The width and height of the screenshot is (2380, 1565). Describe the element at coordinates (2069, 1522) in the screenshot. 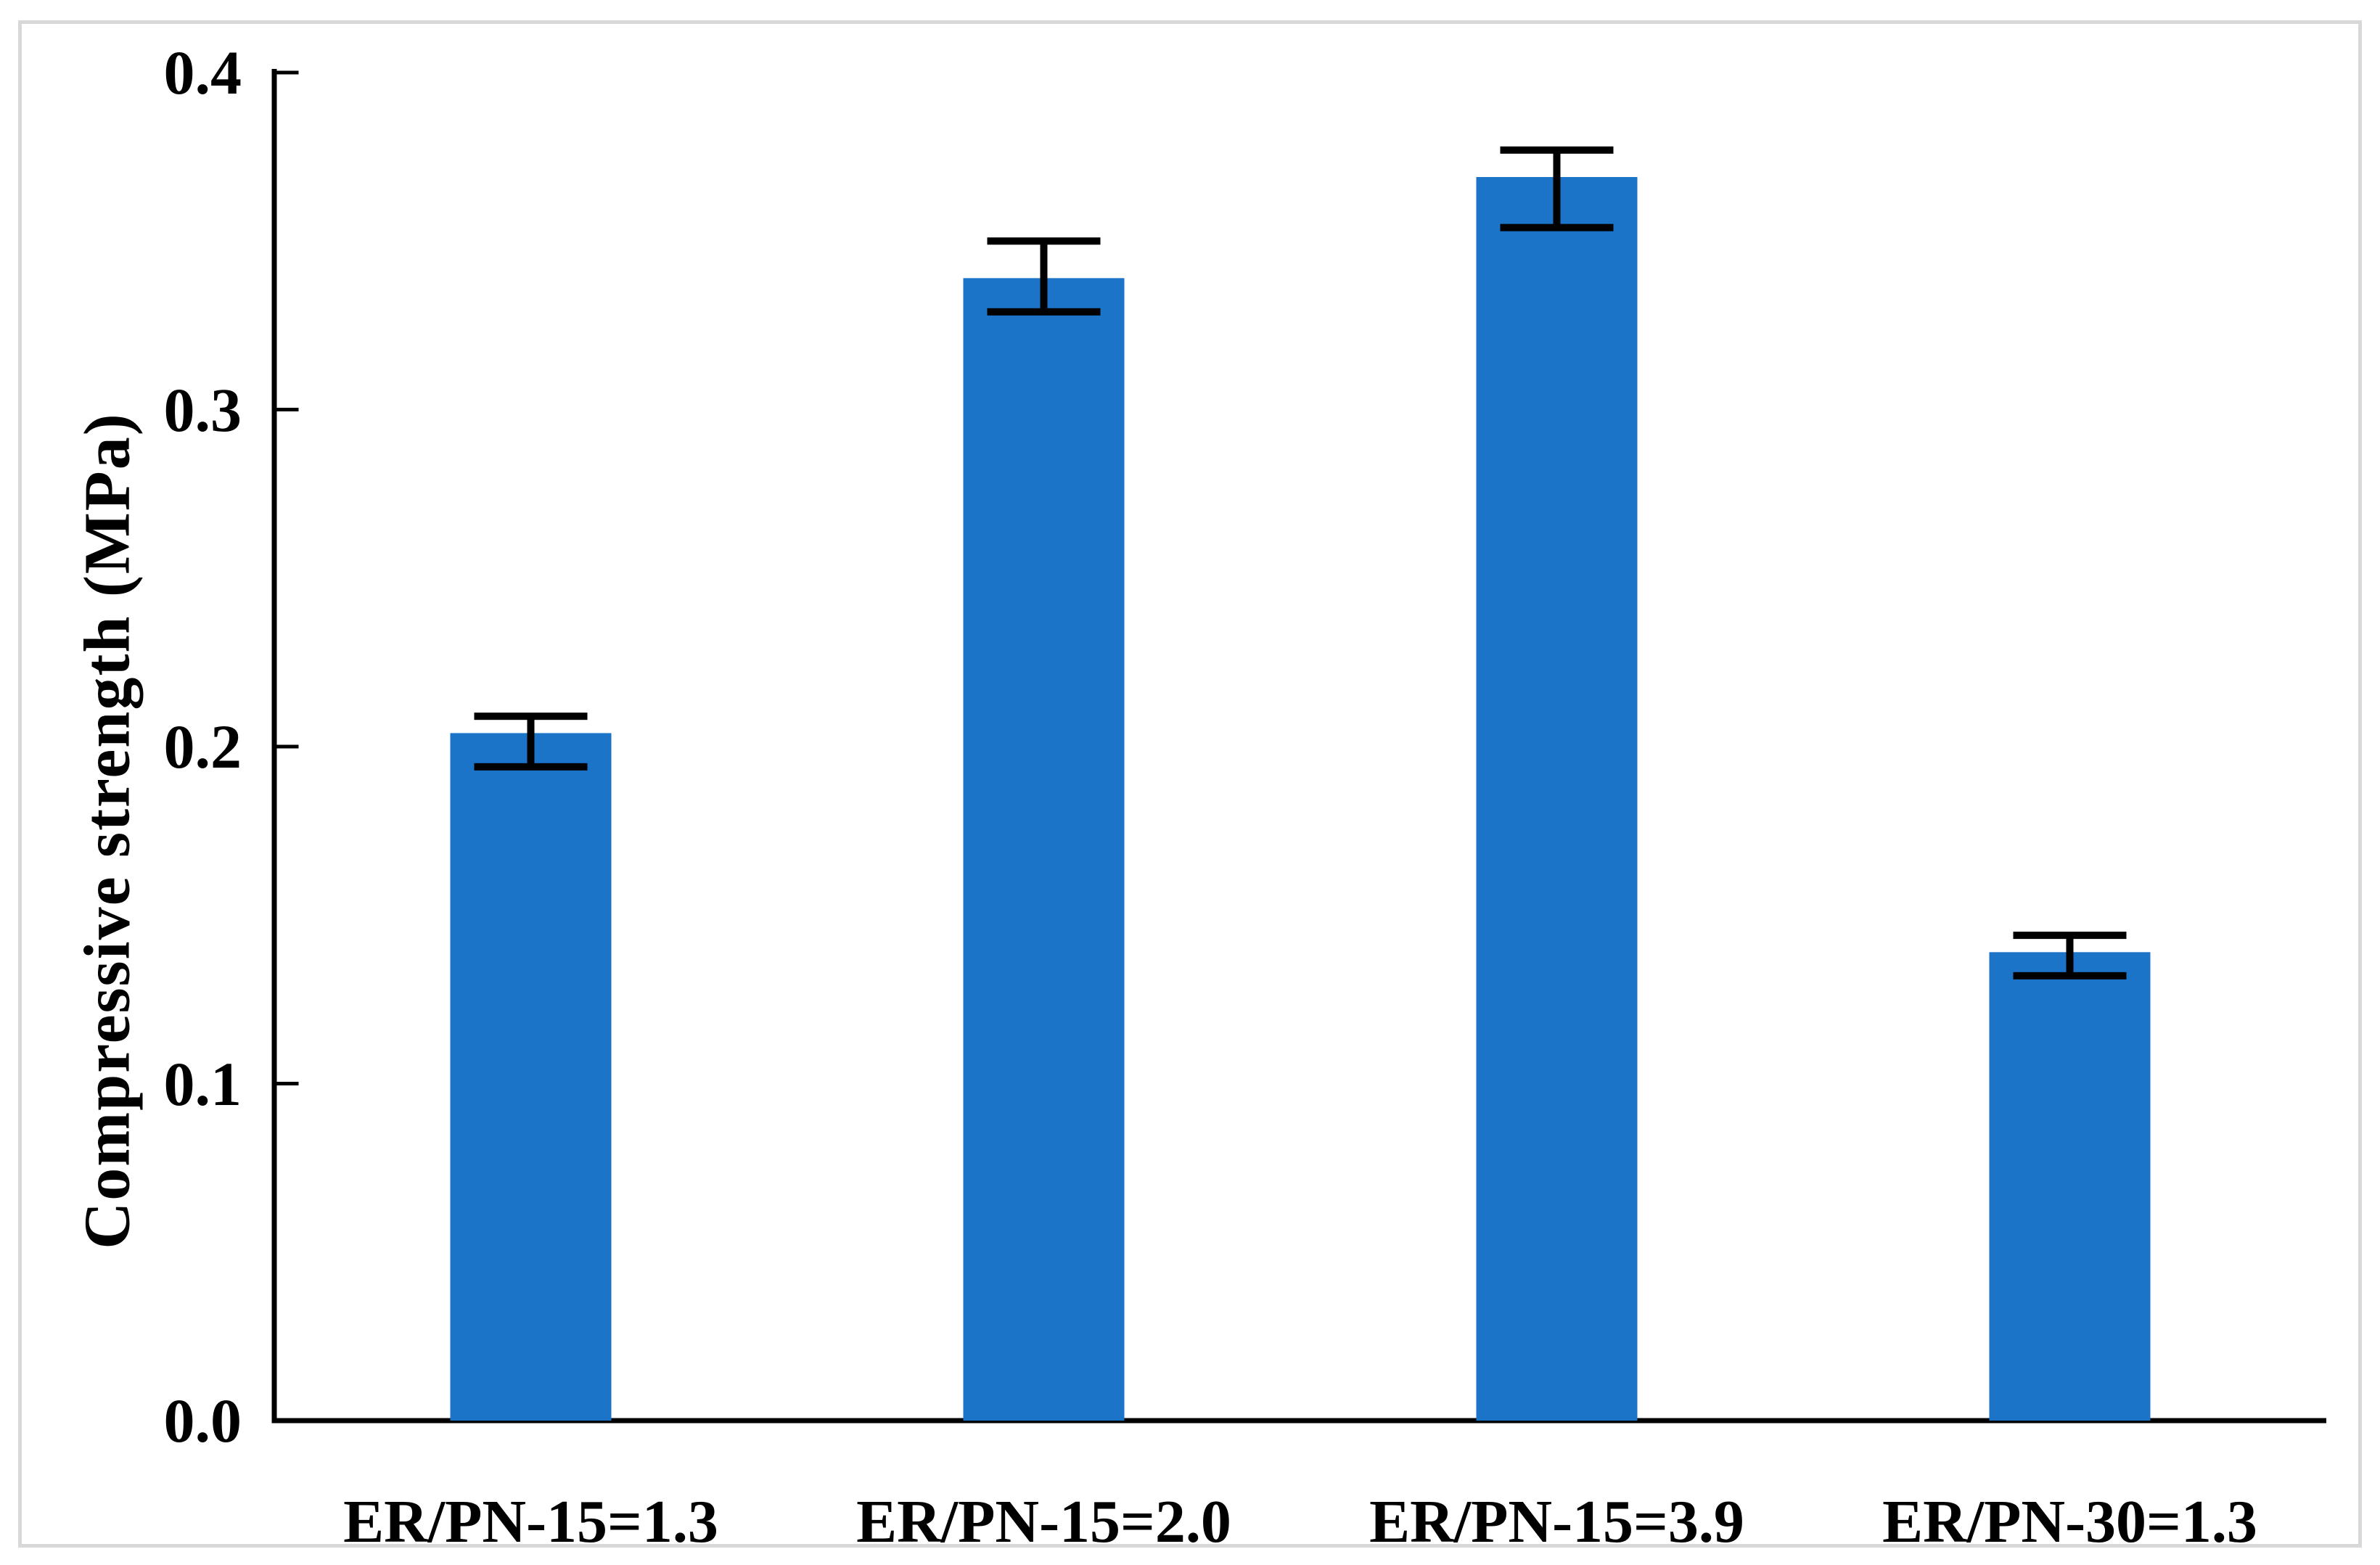

I see `x-category-label: ER/PN-30=1.3` at that location.